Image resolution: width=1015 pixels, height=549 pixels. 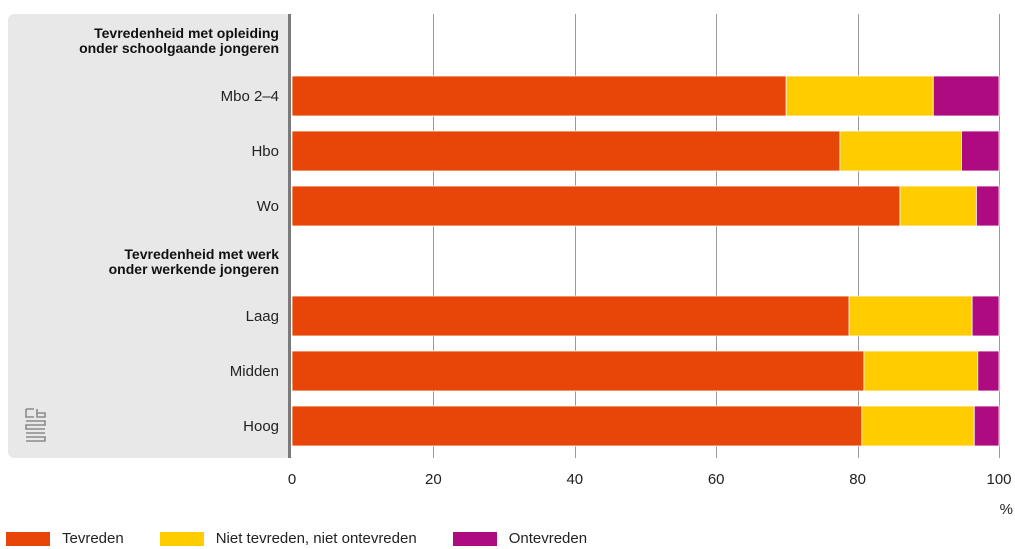 What do you see at coordinates (268, 206) in the screenshot?
I see `category-label: Wo` at bounding box center [268, 206].